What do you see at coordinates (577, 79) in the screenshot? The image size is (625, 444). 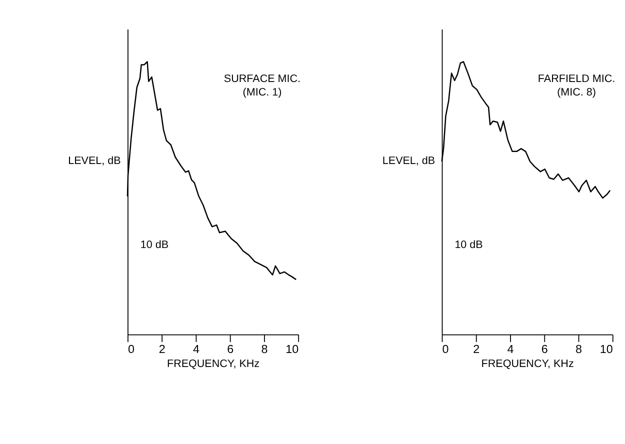 I see `annotation: FARFIELD MIC.` at bounding box center [577, 79].